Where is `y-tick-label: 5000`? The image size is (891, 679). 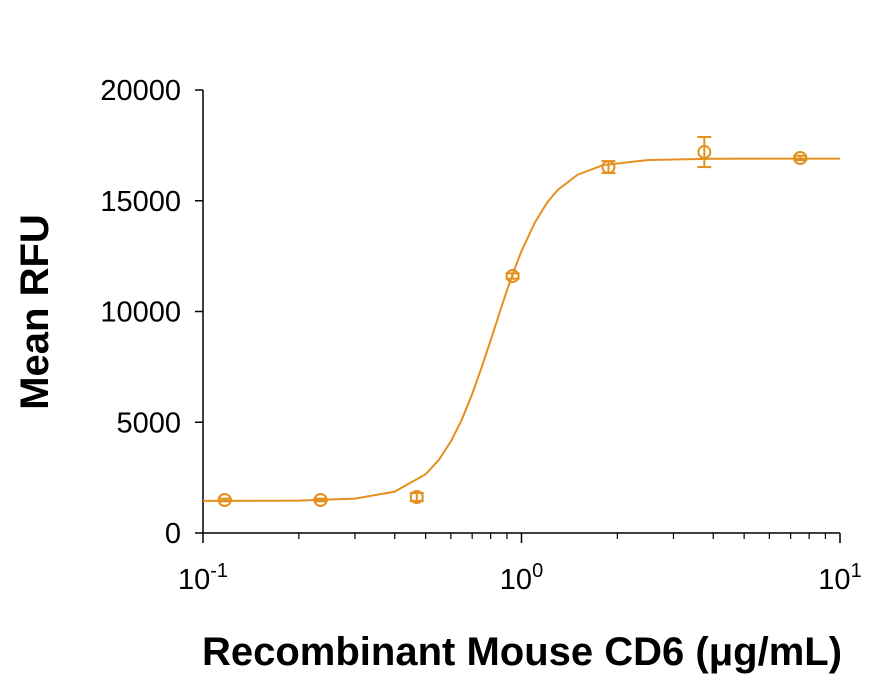 y-tick-label: 5000 is located at coordinates (148, 423).